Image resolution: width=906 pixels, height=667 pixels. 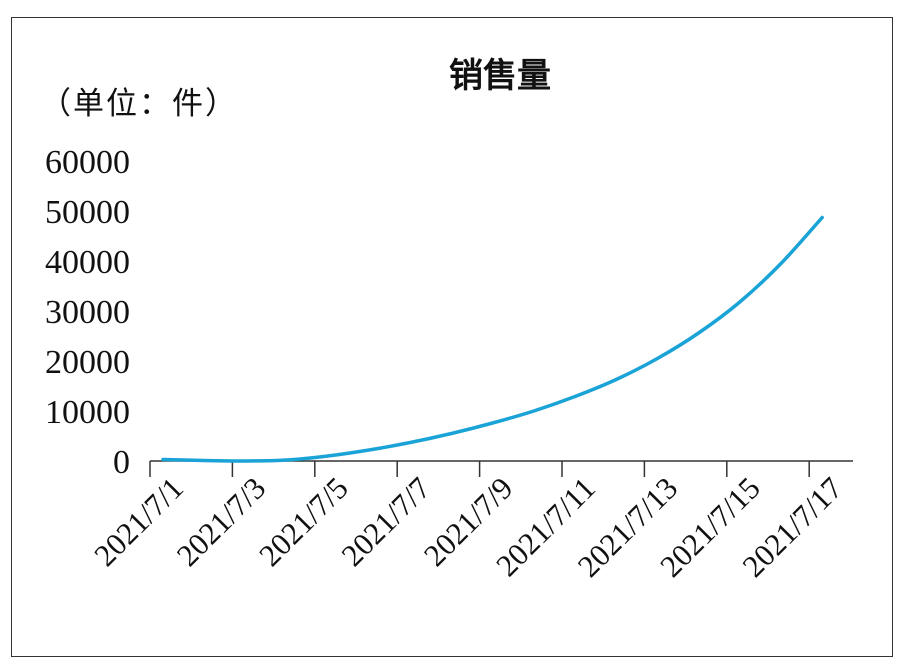 I want to click on y-tick-label: 50000, so click(x=87, y=212).